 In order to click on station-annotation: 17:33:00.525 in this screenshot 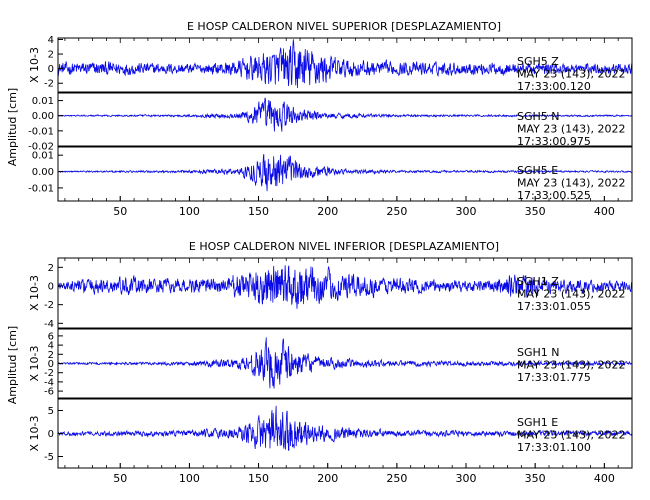, I will do `click(554, 195)`.